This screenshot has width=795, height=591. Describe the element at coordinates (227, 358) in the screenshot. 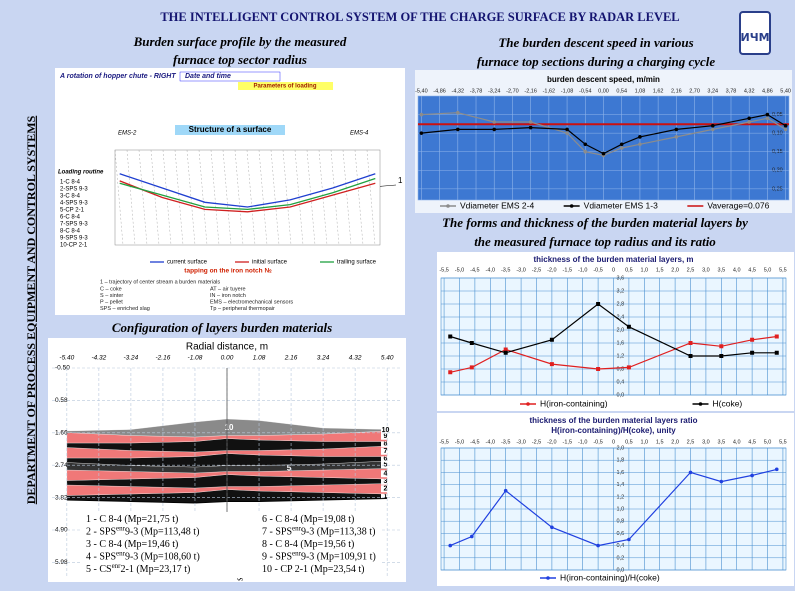

I see `x-tick-label: 0.00` at that location.